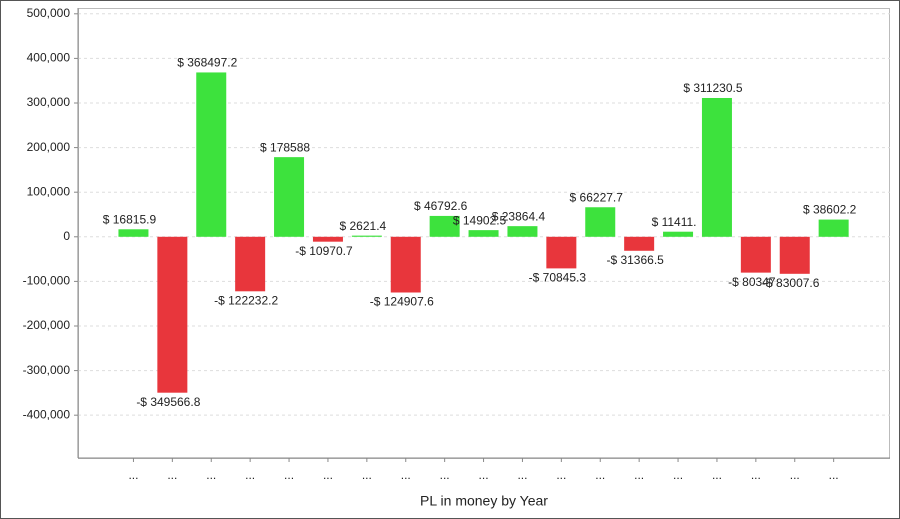  Describe the element at coordinates (207, 63) in the screenshot. I see `data-label: $ 368497.2` at that location.